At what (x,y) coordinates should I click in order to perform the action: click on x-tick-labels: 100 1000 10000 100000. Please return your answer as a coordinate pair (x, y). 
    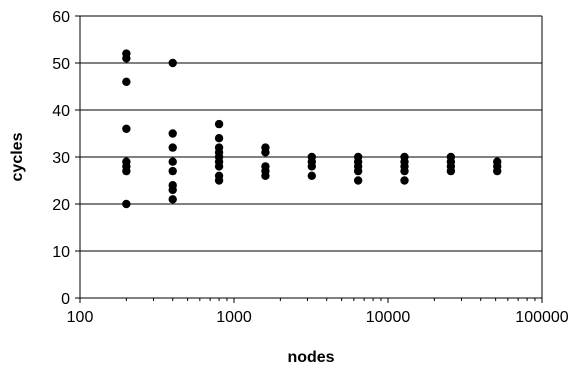
    Looking at the image, I should click on (318, 317).